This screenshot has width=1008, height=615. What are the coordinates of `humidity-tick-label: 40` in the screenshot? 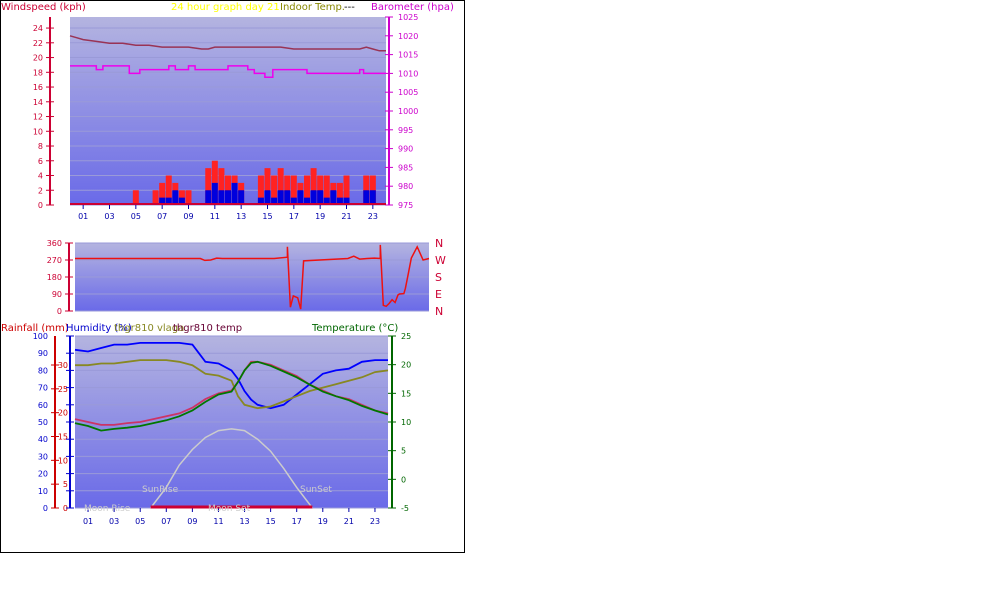 It's located at (43, 439).